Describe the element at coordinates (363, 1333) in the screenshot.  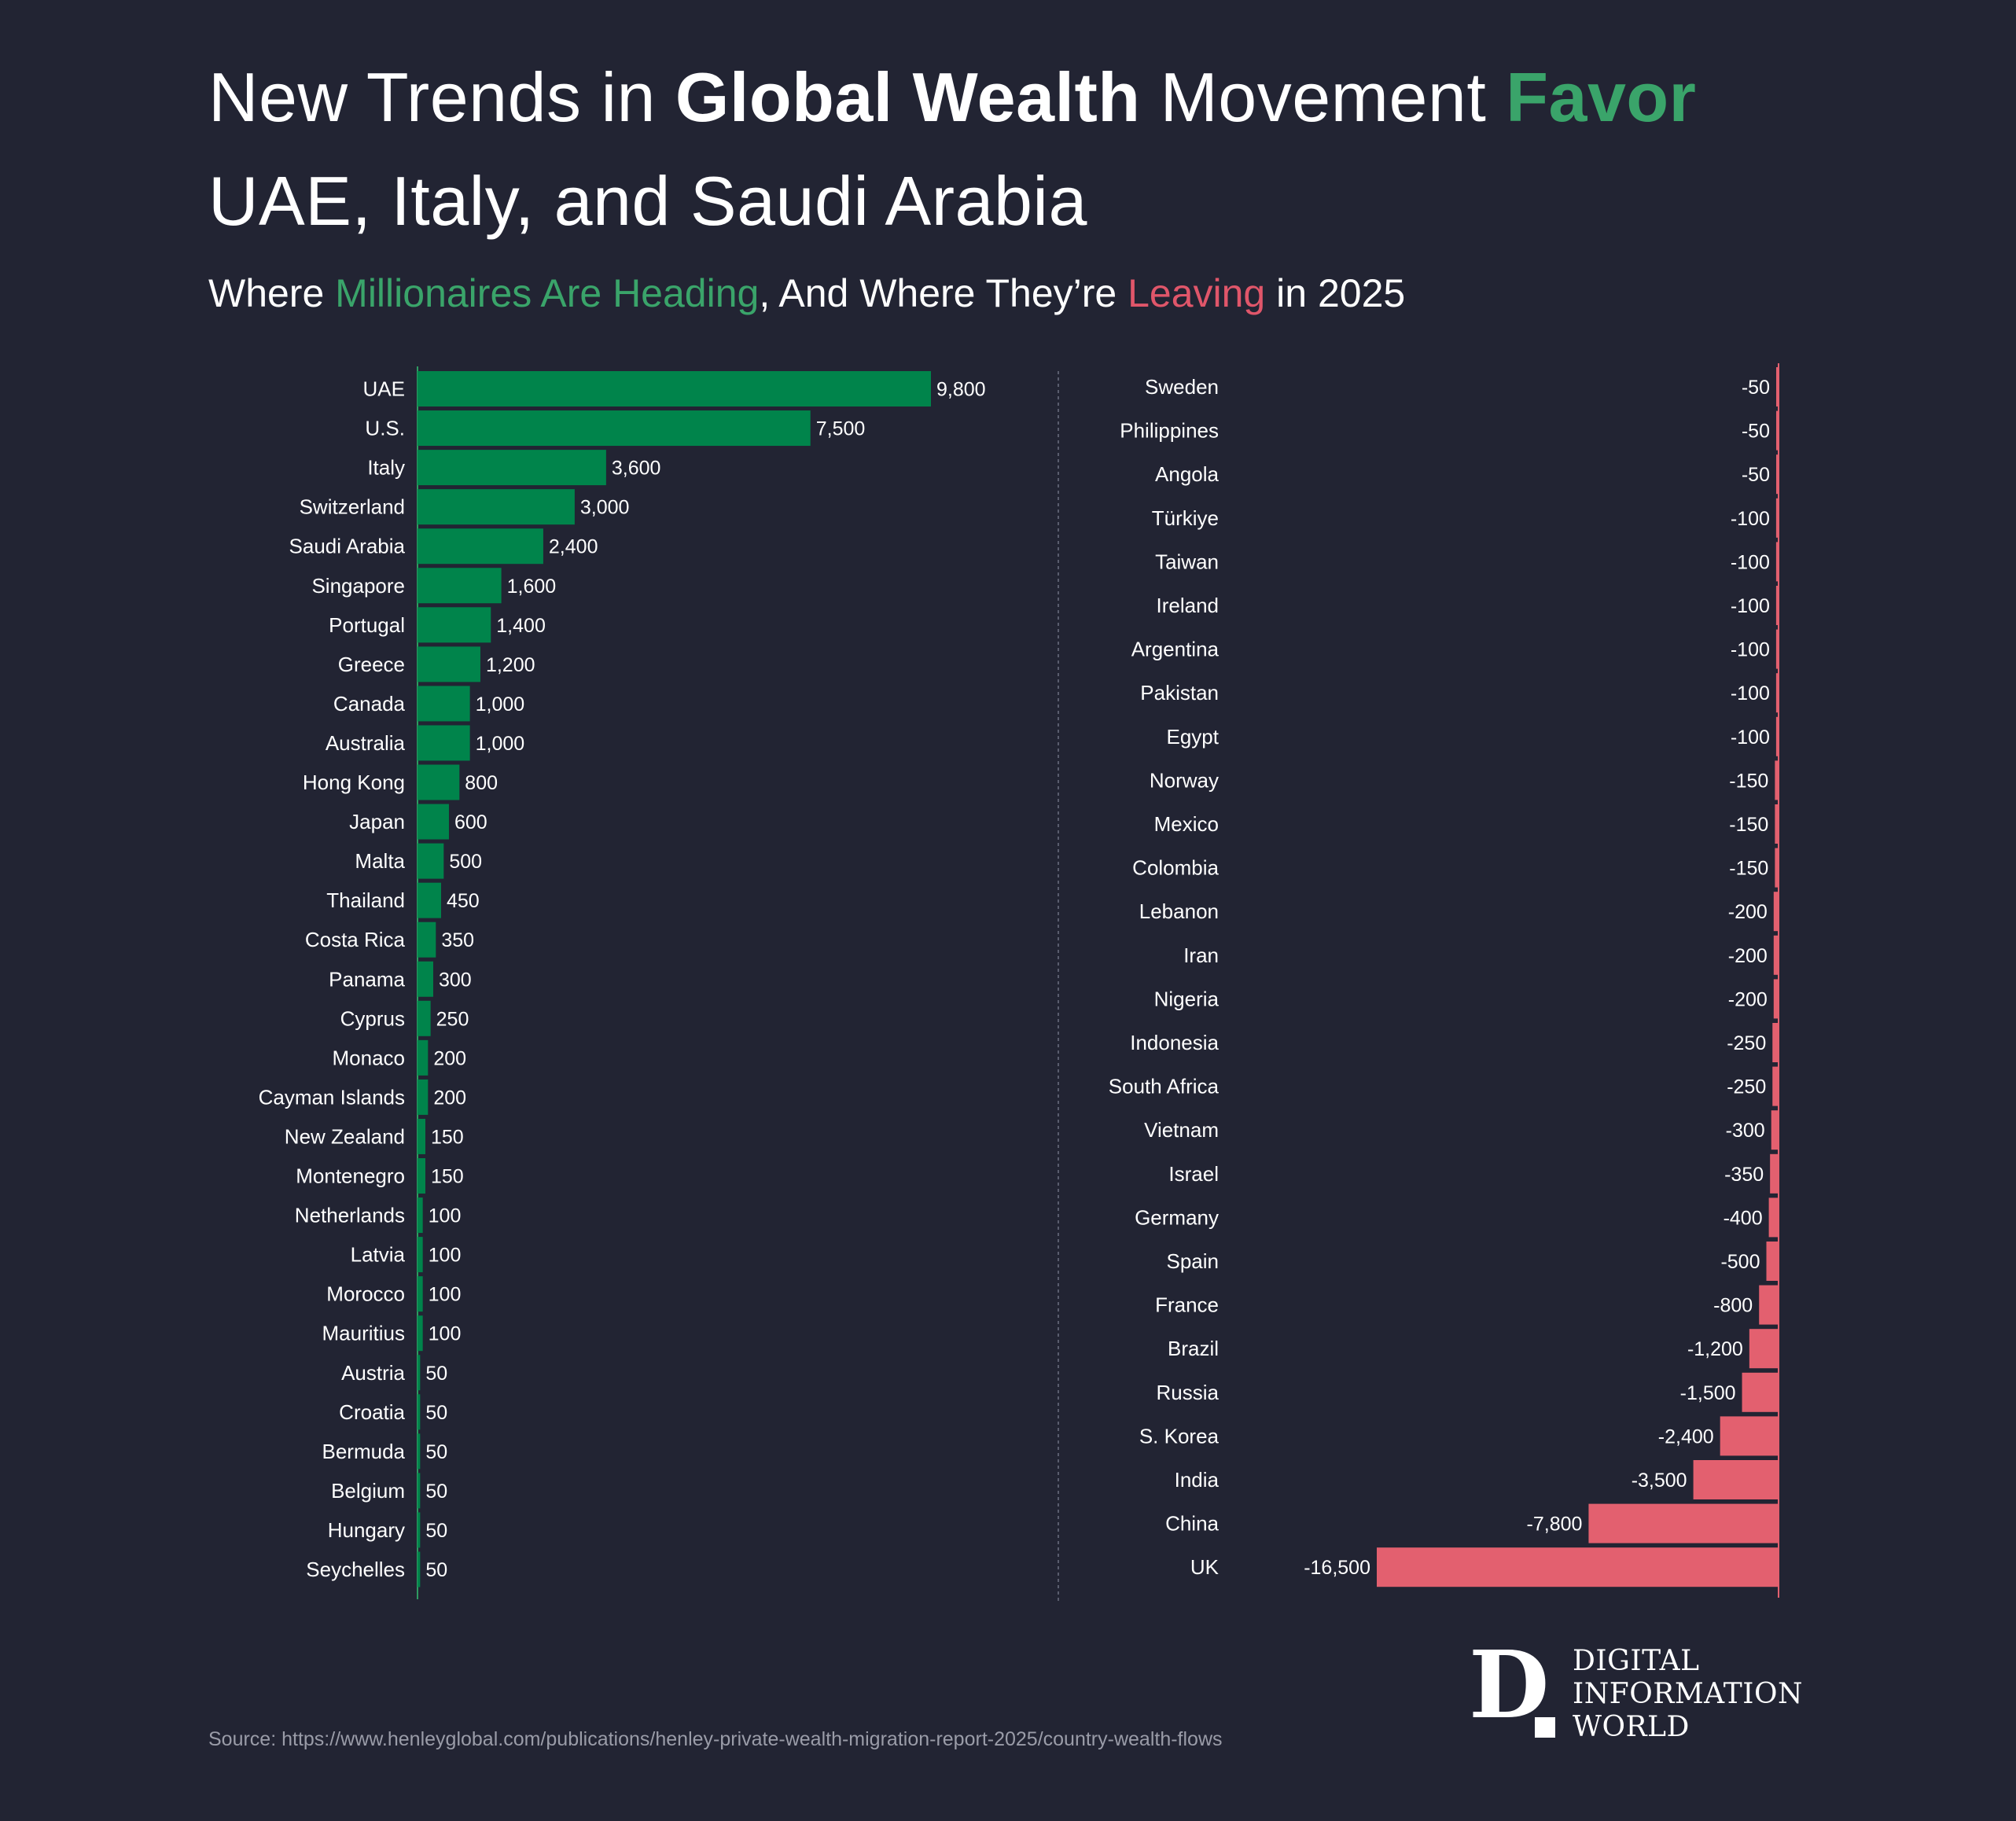
I see `category-label: Mauritius` at that location.